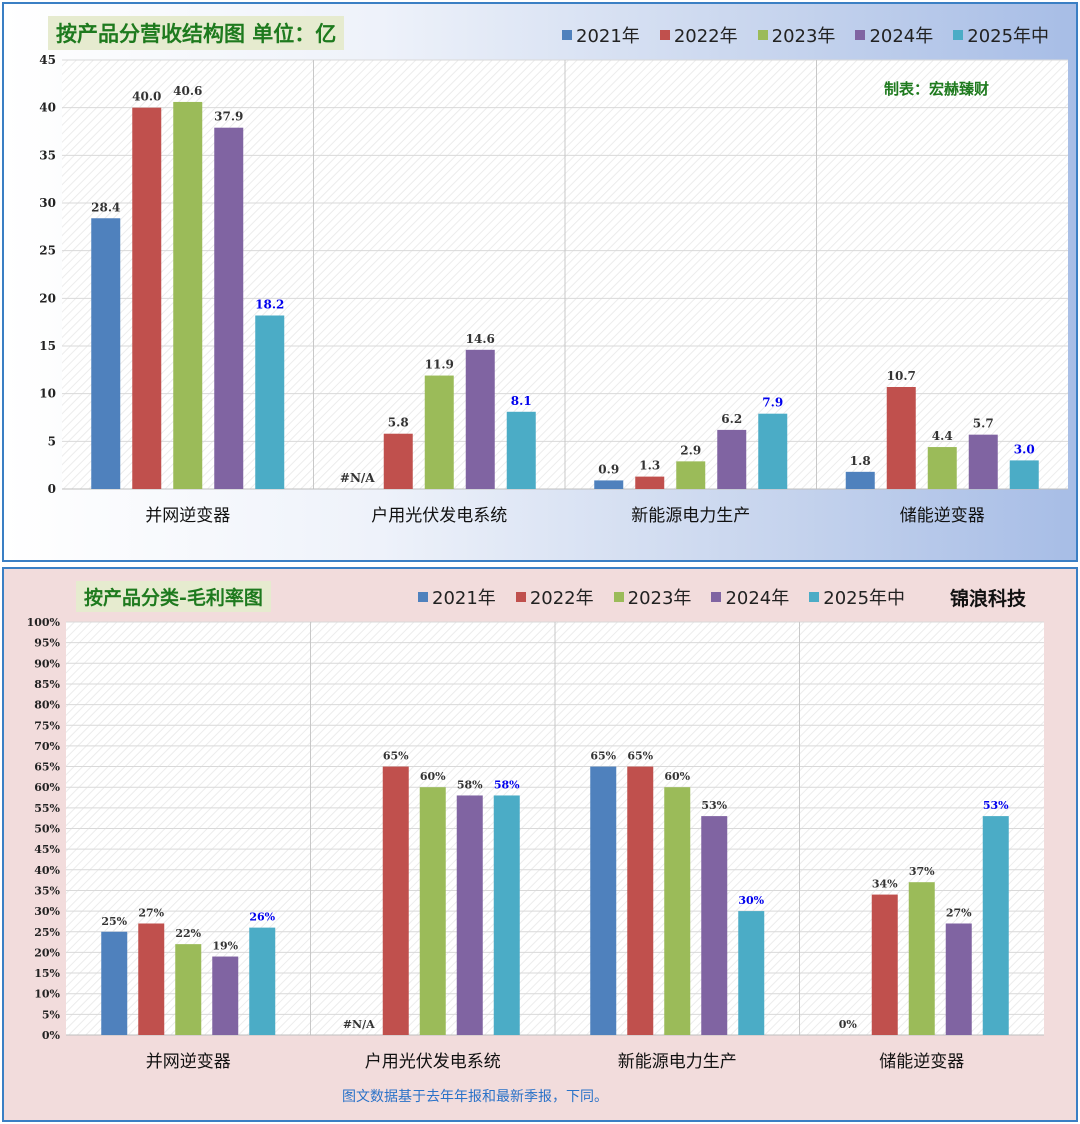 This screenshot has height=1124, width=1080. I want to click on legend-item: 2024年, so click(750, 597).